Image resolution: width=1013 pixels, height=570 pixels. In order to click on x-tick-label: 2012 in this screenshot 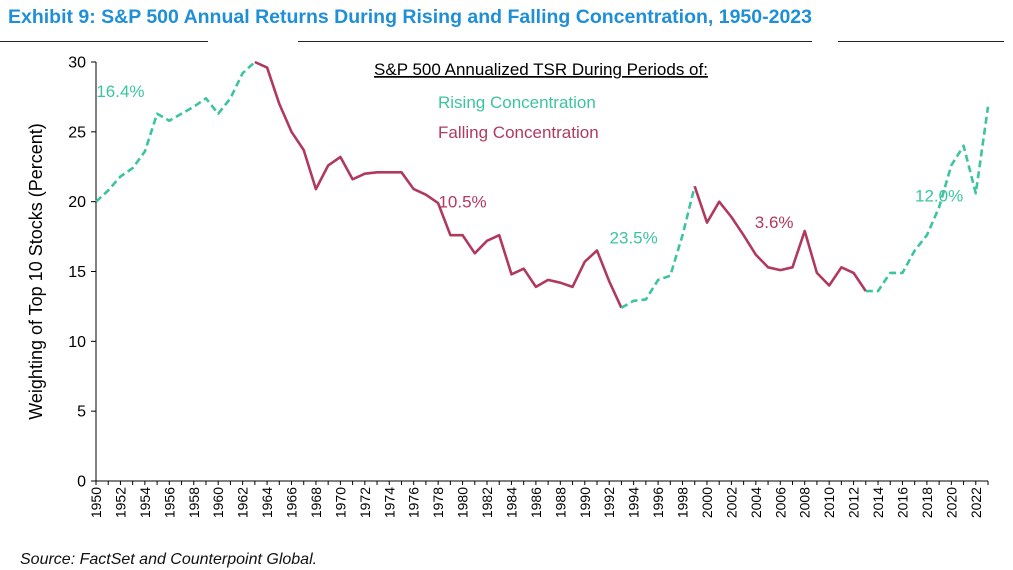, I will do `click(854, 502)`.